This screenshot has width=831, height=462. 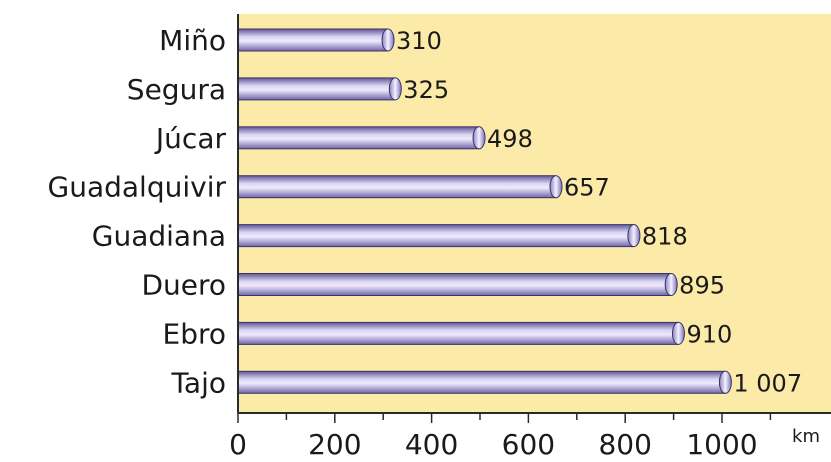 What do you see at coordinates (510, 139) in the screenshot?
I see `value-label: 498` at bounding box center [510, 139].